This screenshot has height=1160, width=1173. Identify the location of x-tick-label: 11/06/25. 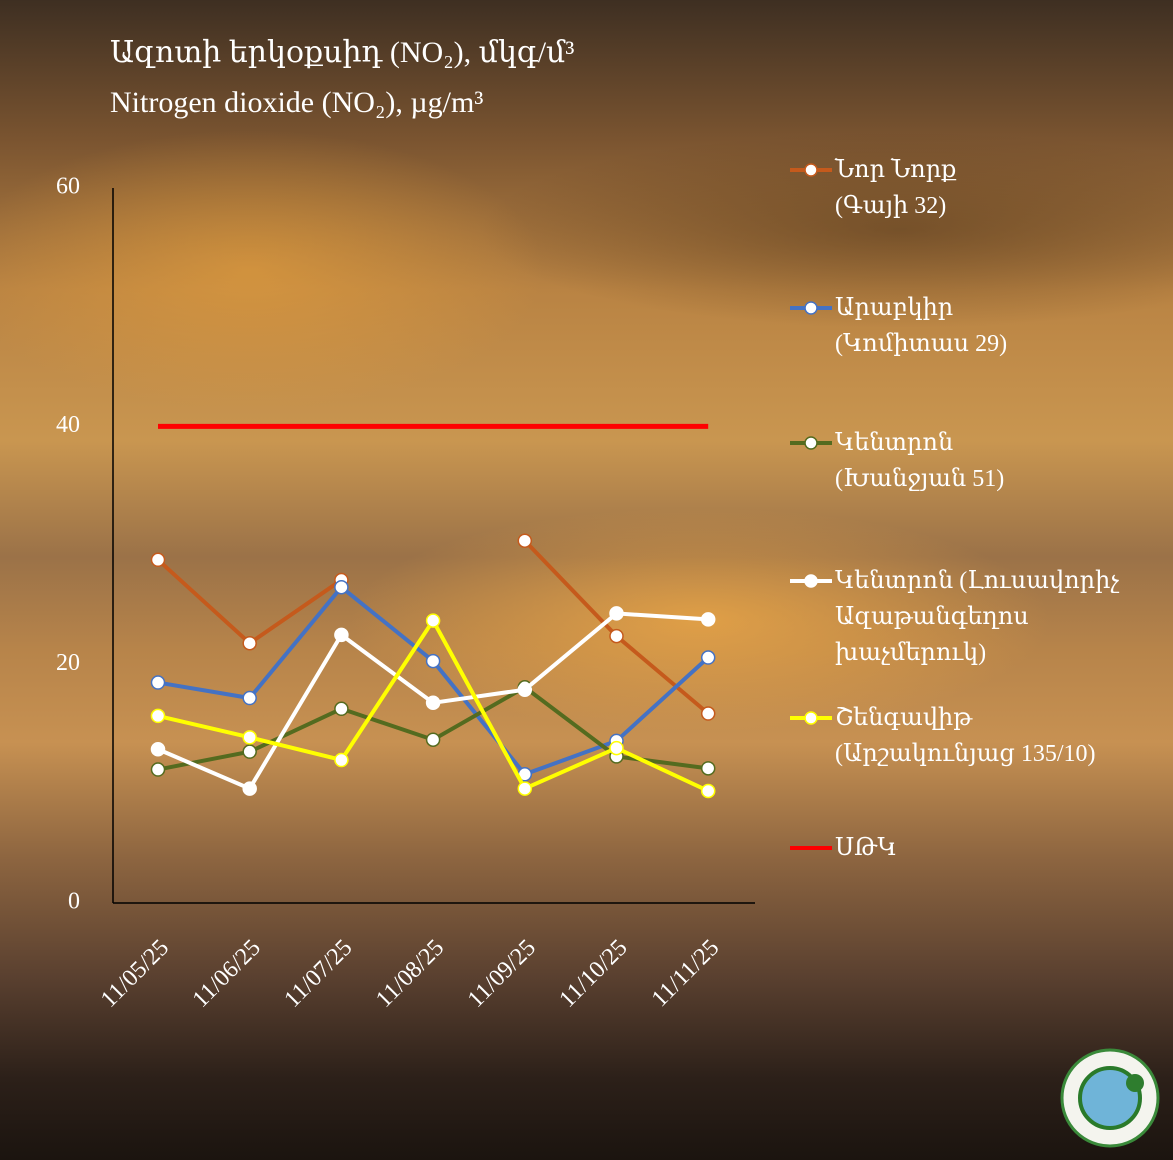
(227, 974).